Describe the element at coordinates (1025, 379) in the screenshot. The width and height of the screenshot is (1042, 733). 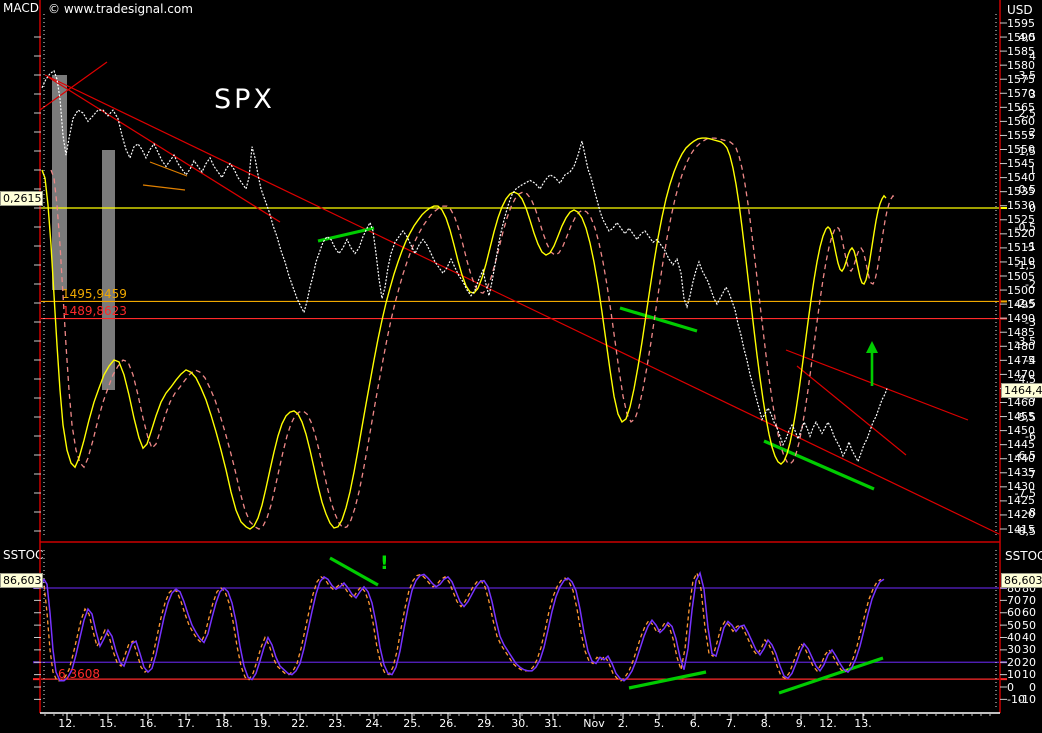
I see `axis-tick-label: -4,5` at that location.